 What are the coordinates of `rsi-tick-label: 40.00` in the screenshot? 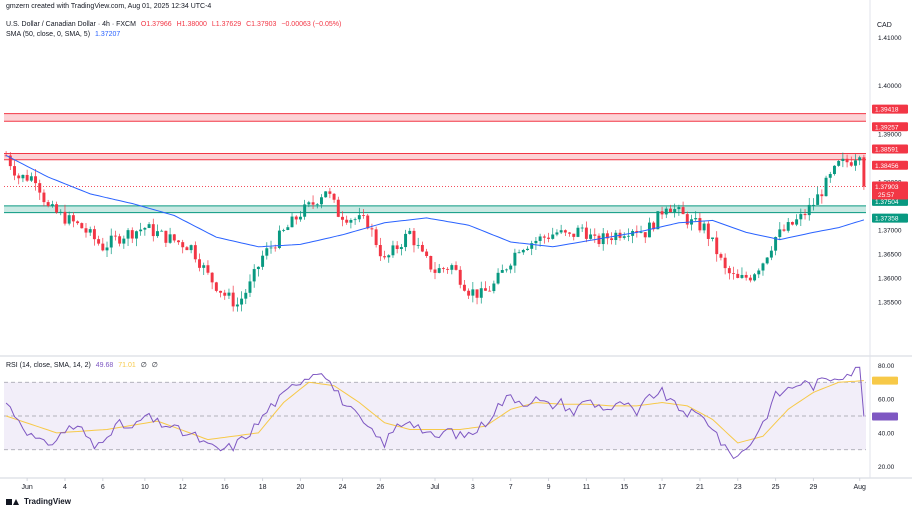 It's located at (886, 433).